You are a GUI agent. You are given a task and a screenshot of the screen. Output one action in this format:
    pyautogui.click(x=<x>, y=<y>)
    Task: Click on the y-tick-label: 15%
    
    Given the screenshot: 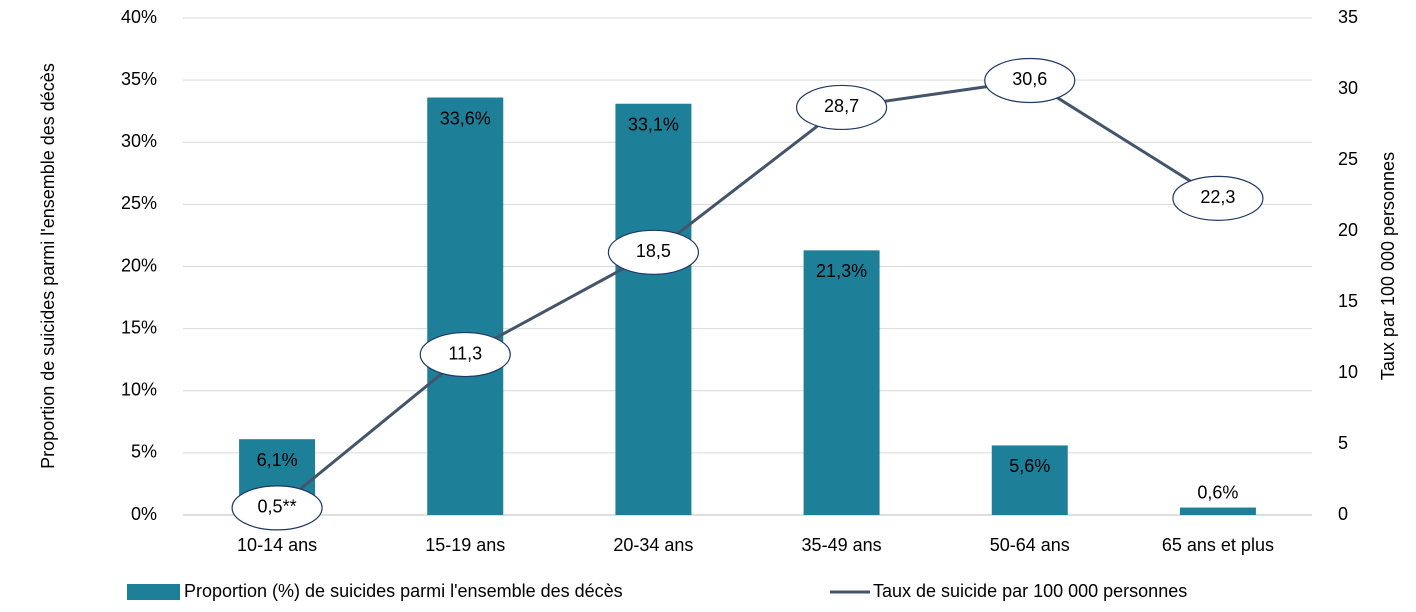 What is the action you would take?
    pyautogui.click(x=139, y=327)
    